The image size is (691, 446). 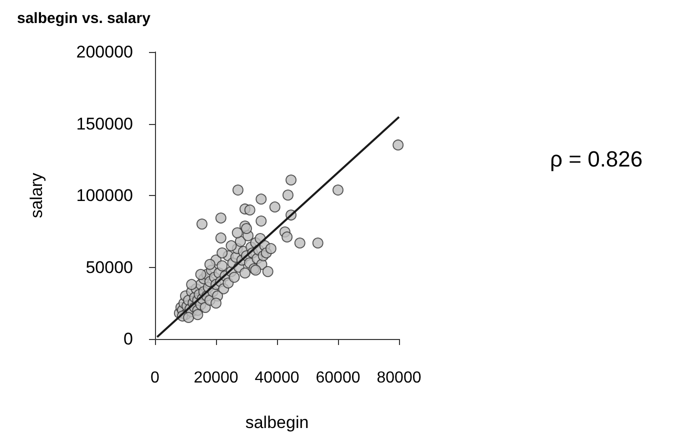 What do you see at coordinates (84, 18) in the screenshot?
I see `chart-title: salbegin vs. salary` at bounding box center [84, 18].